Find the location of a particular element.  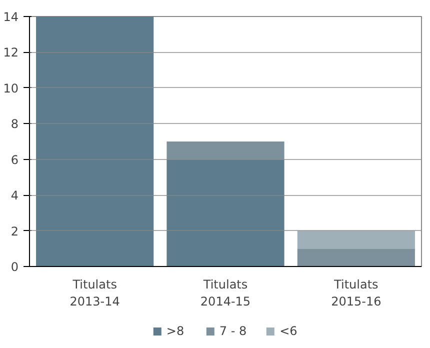

y-tick-label: 4 is located at coordinates (14, 195).